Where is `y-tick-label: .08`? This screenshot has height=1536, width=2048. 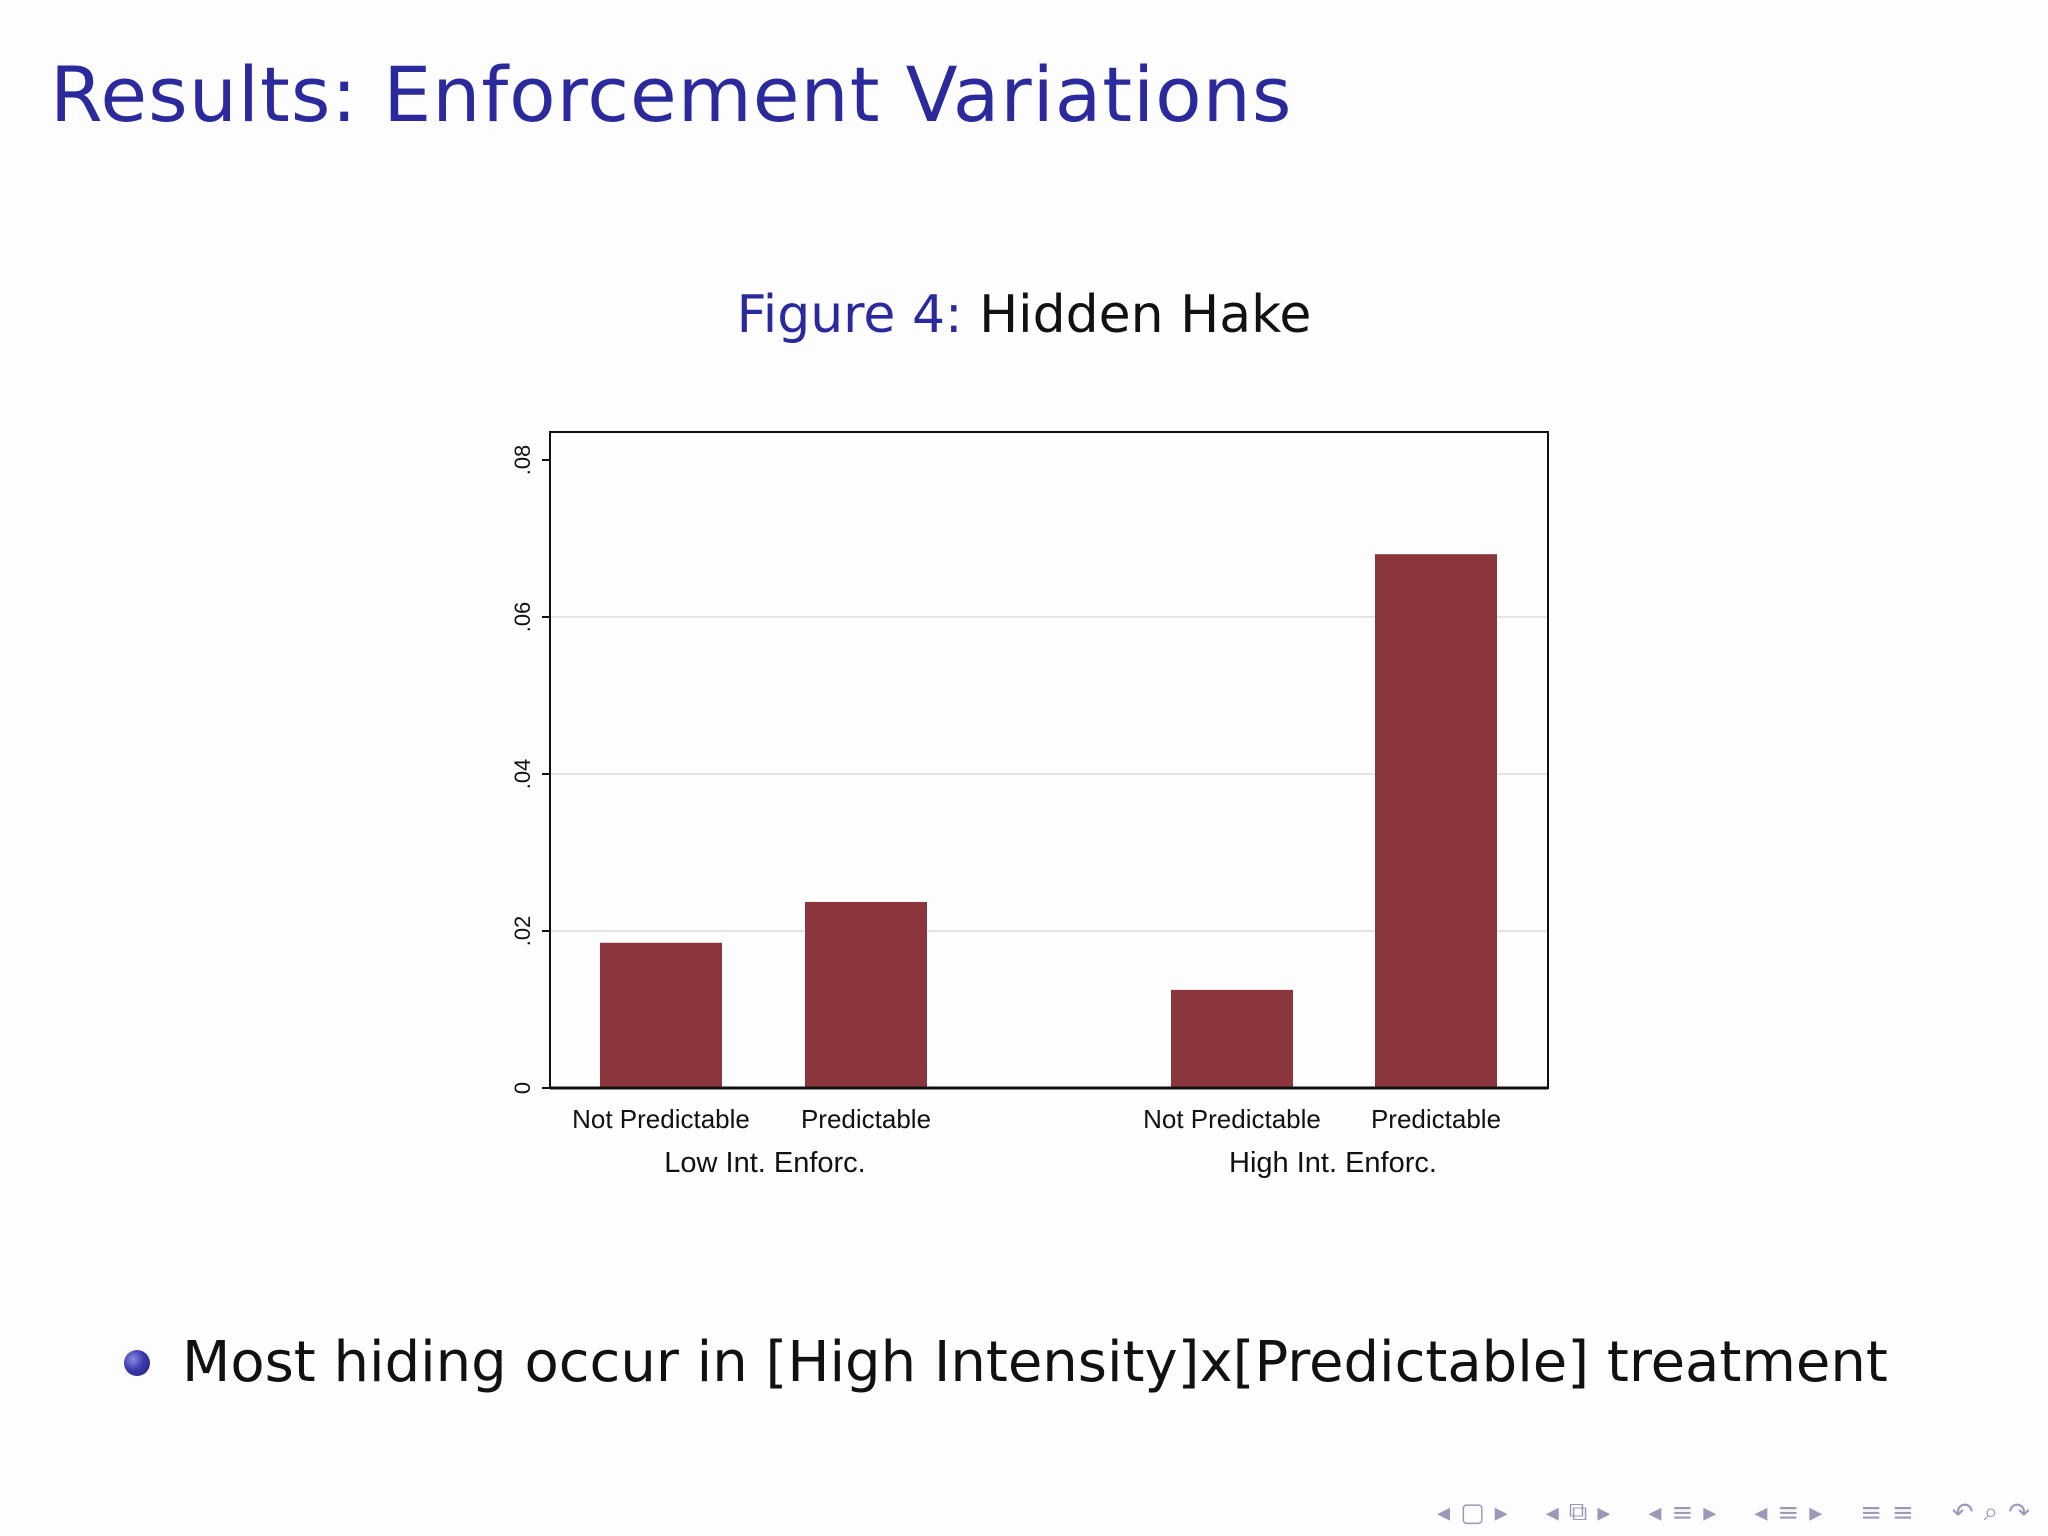 y-tick-label: .08 is located at coordinates (522, 460).